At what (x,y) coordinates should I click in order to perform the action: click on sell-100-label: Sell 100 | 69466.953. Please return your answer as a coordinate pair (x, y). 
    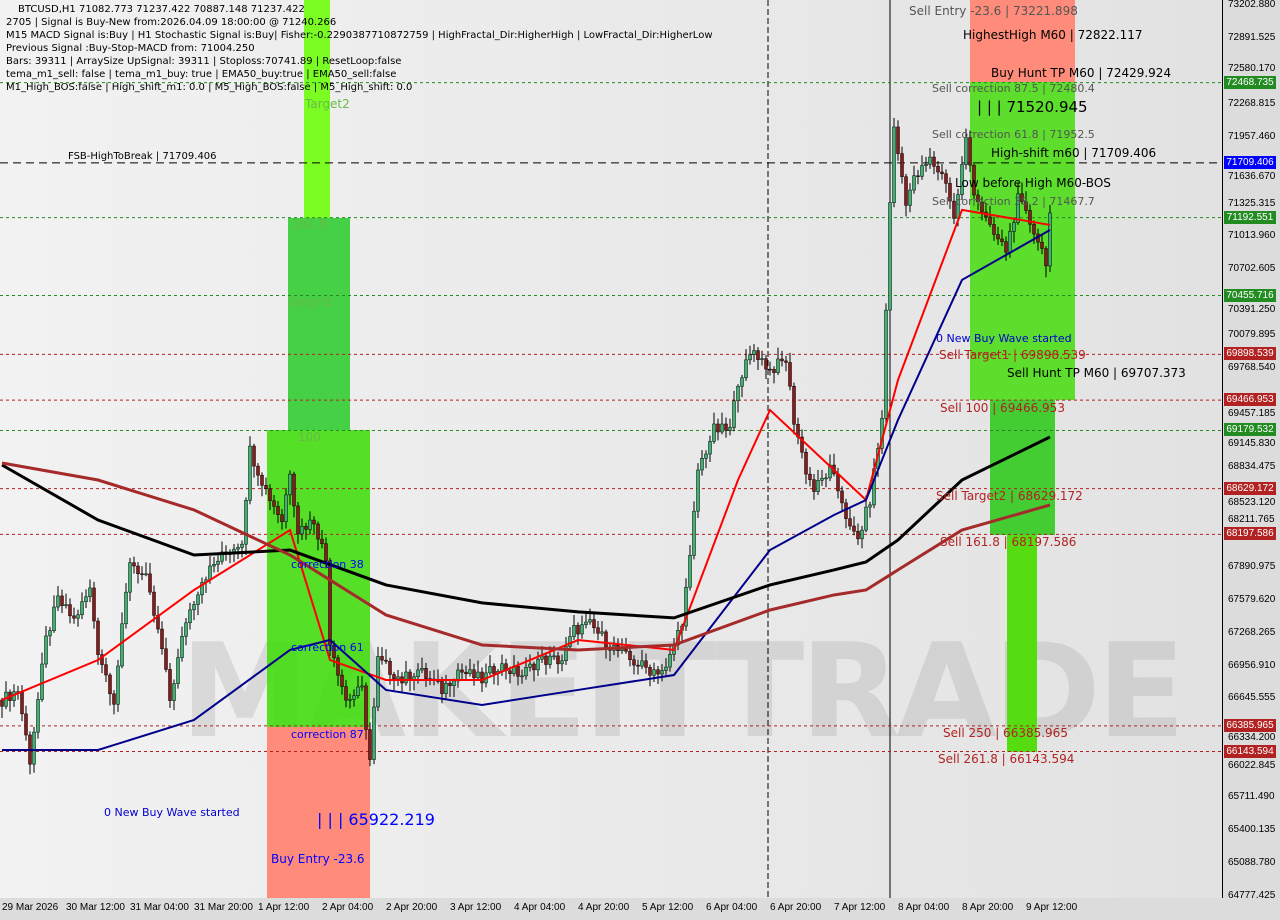
    Looking at the image, I should click on (1002, 408).